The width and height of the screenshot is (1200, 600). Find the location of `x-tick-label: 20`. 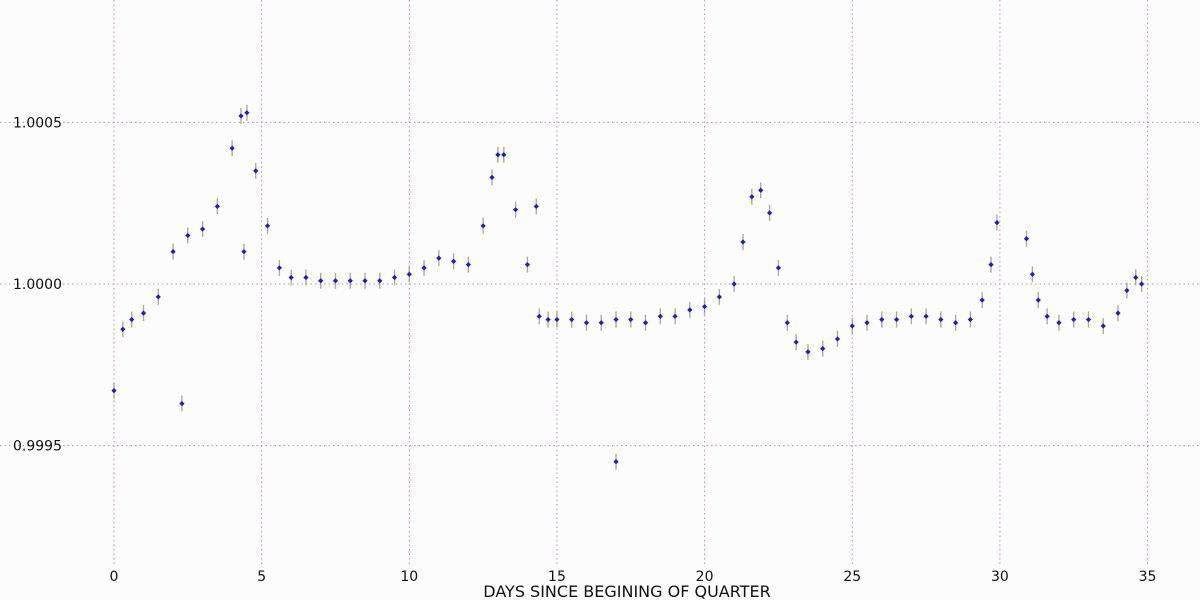

x-tick-label: 20 is located at coordinates (705, 577).